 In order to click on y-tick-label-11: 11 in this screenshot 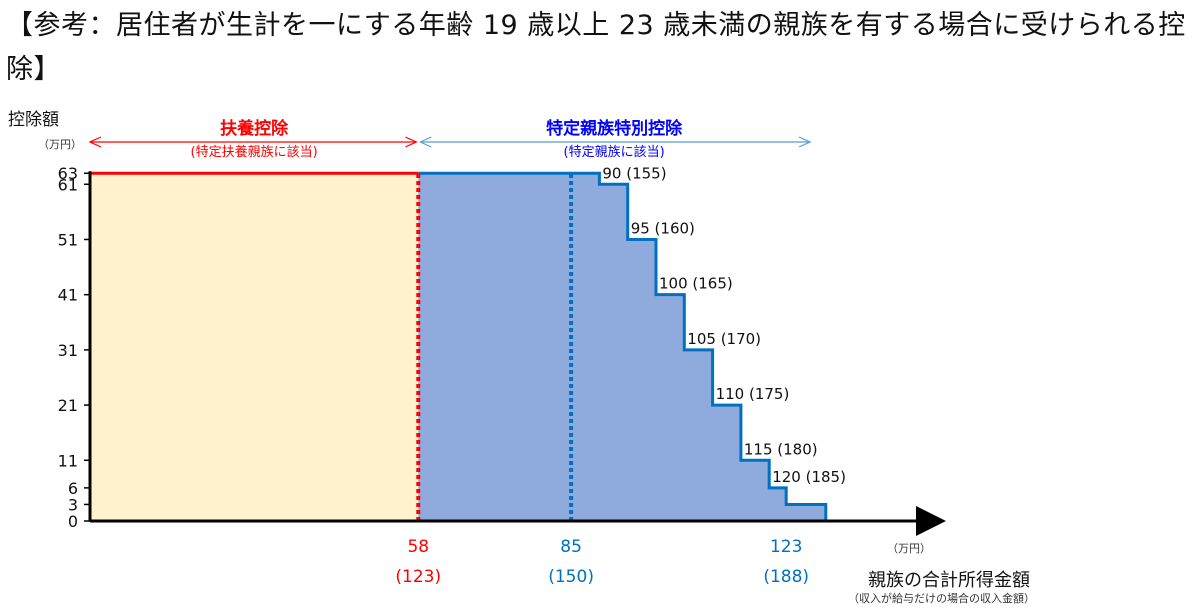, I will do `click(68, 460)`.